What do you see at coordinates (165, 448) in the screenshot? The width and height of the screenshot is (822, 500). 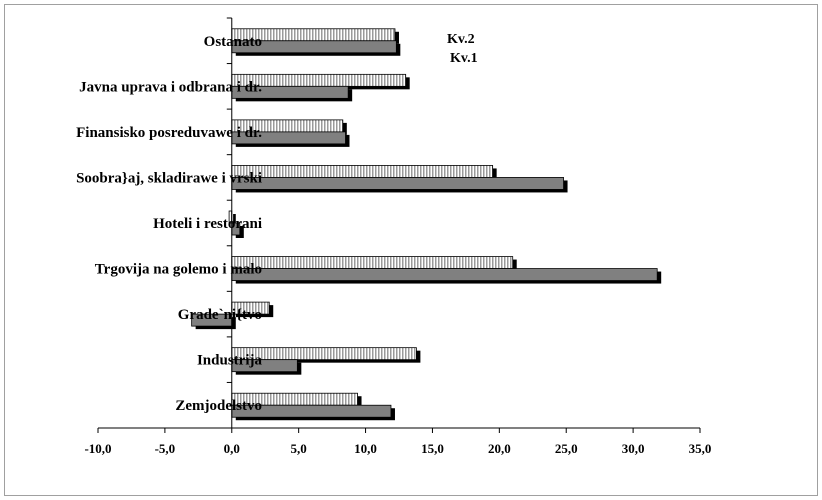 I see `tick-label: -5,0` at bounding box center [165, 448].